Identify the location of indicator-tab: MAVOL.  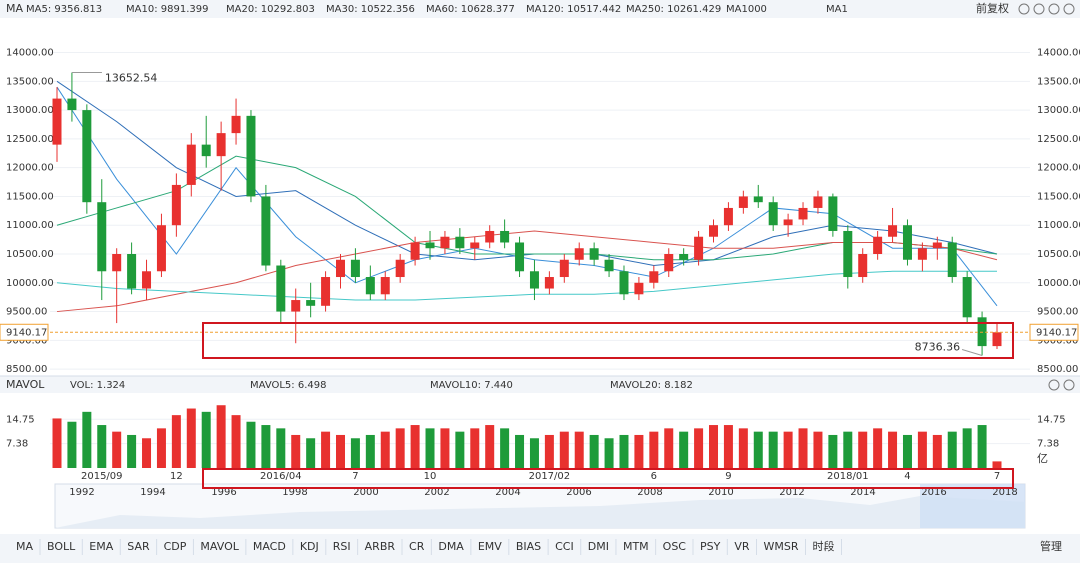
(219, 546).